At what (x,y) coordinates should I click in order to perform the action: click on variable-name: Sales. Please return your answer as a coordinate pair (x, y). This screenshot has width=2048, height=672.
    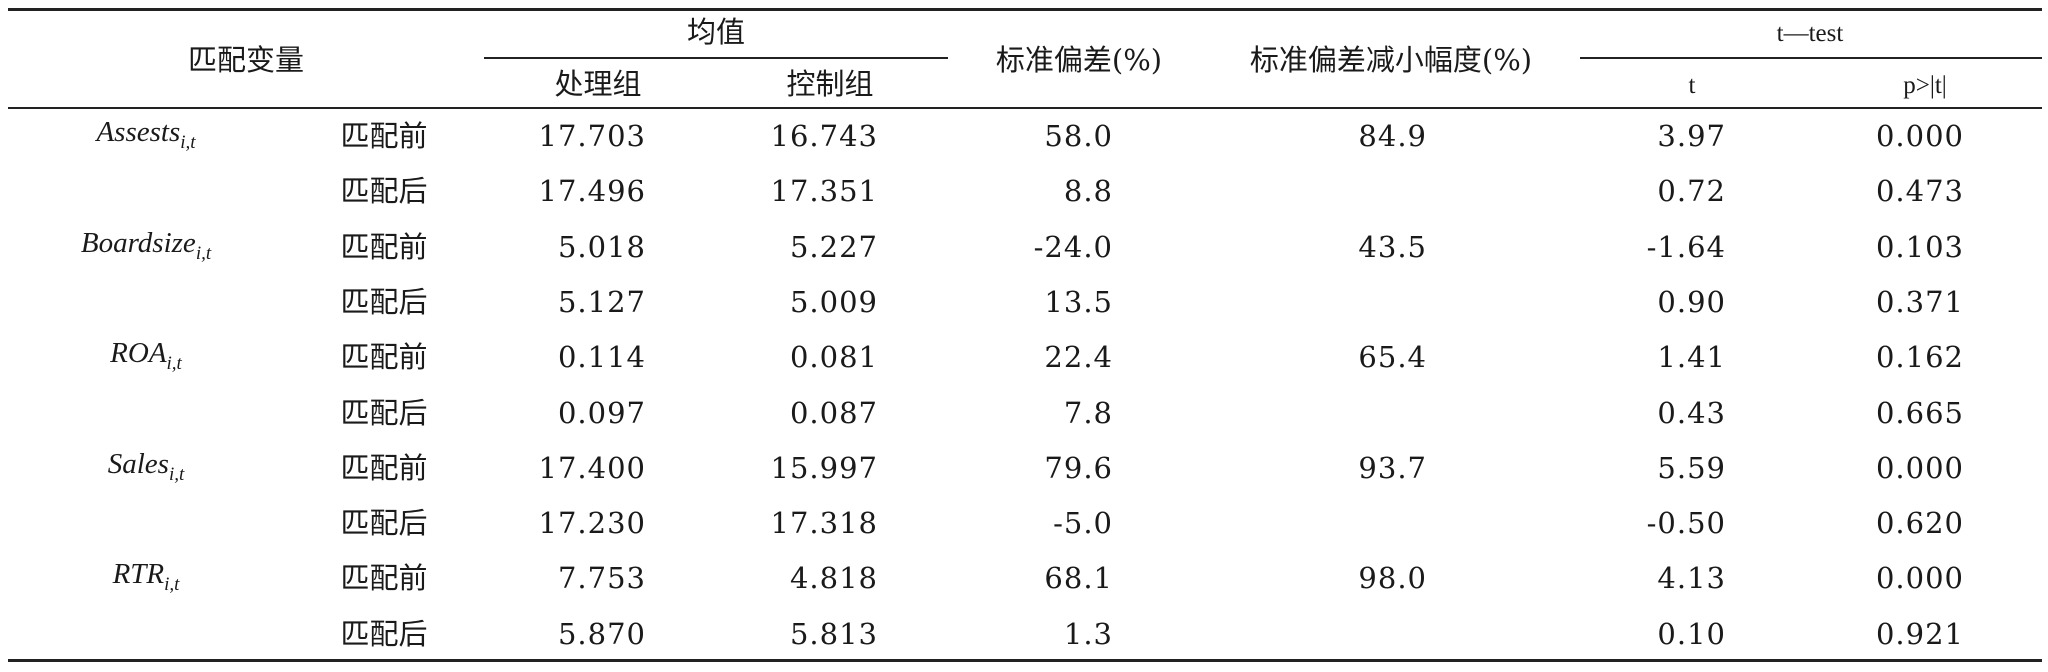
    Looking at the image, I should click on (138, 464).